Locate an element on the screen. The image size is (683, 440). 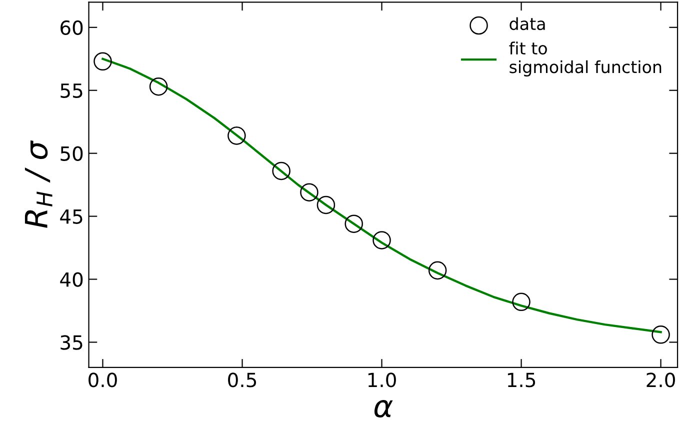
y-tick-label: 50 is located at coordinates (71, 153).